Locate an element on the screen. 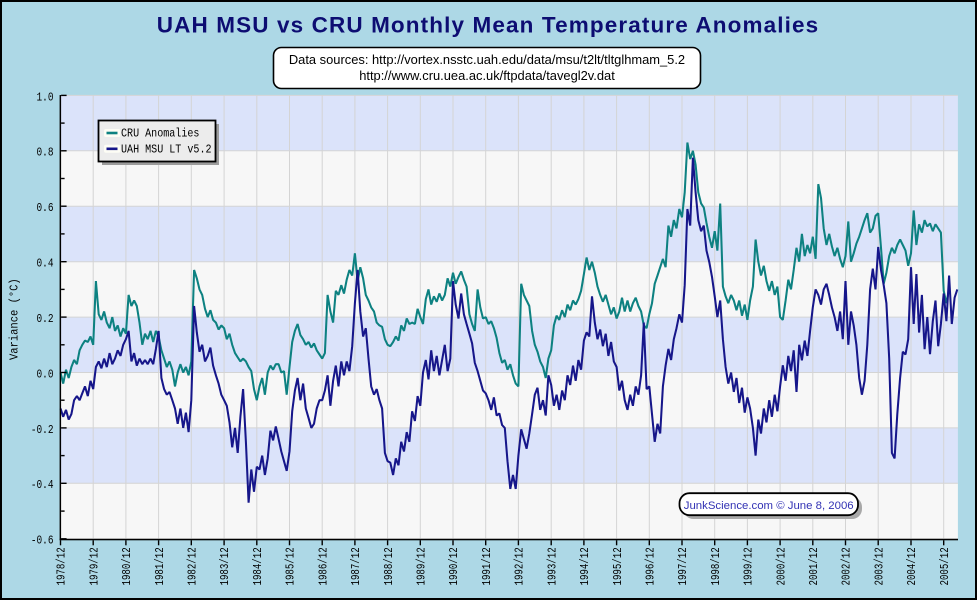 Image resolution: width=977 pixels, height=600 pixels. svg-text: 1979/12 is located at coordinates (95, 566).